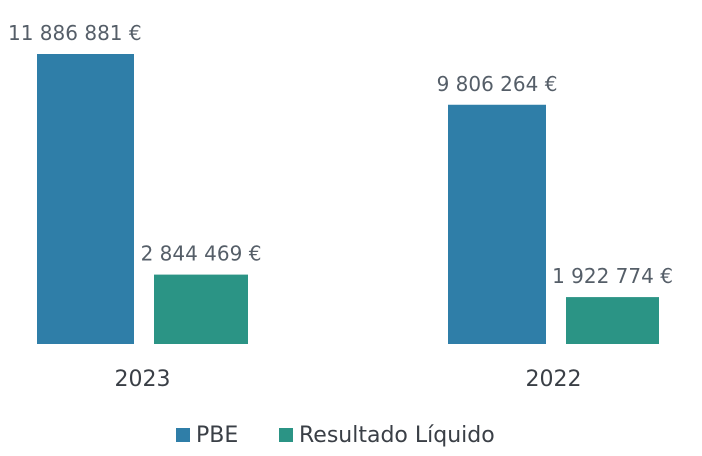 The width and height of the screenshot is (702, 456). What do you see at coordinates (497, 224) in the screenshot?
I see `bar-pbe-2022` at bounding box center [497, 224].